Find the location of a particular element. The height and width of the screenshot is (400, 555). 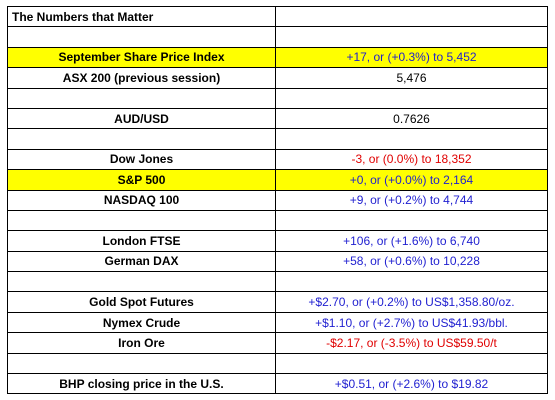

row-label: Gold Spot Futures is located at coordinates (141, 302).